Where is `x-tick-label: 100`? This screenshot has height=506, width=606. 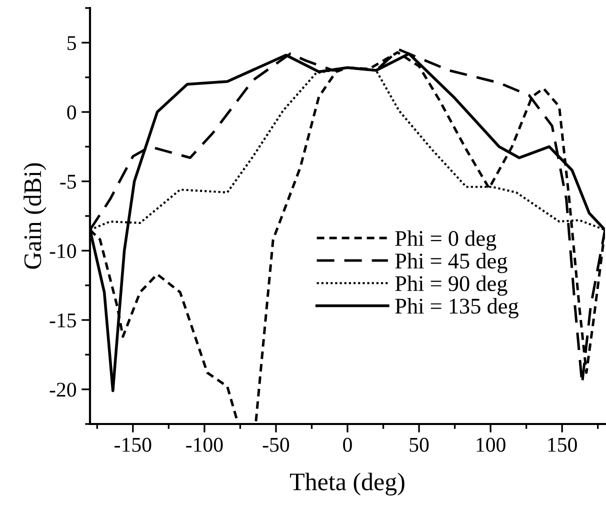 x-tick-label: 100 is located at coordinates (491, 445).